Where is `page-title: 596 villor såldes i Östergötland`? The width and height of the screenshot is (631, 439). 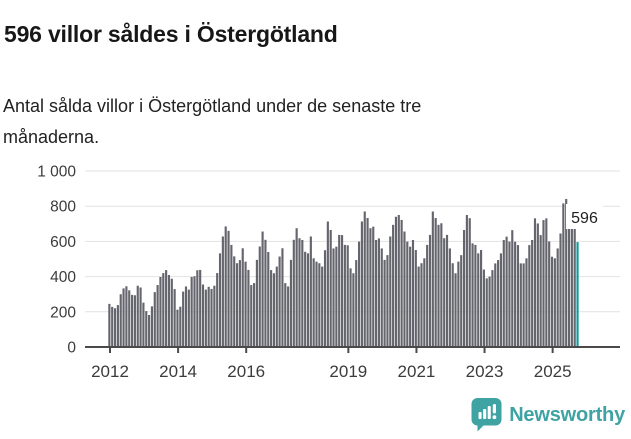 page-title: 596 villor såldes i Östergötland is located at coordinates (171, 34).